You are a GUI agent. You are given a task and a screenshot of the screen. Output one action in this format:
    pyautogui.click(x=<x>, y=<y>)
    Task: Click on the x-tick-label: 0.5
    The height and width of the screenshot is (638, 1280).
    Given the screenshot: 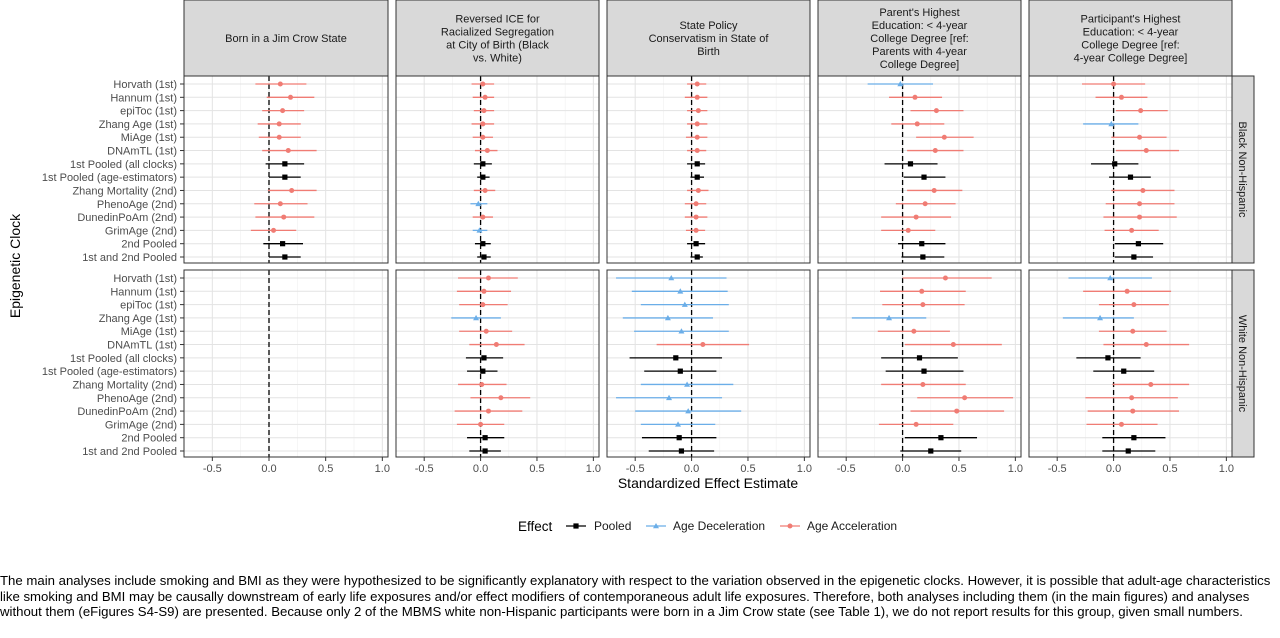 What is the action you would take?
    pyautogui.click(x=958, y=469)
    